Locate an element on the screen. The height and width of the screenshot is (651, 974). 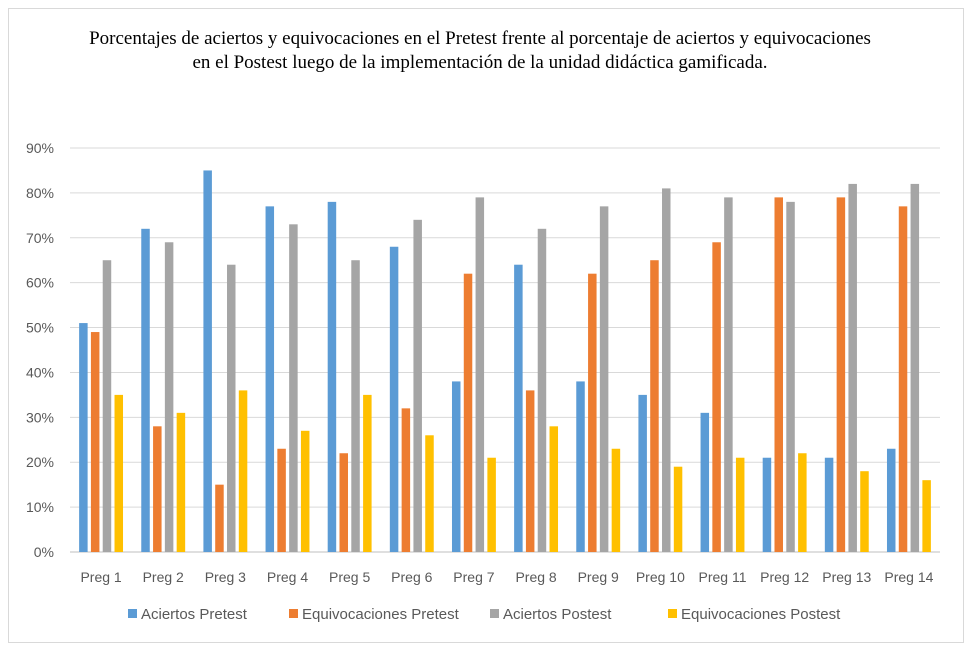
y-tick-label: 30% is located at coordinates (40, 417).